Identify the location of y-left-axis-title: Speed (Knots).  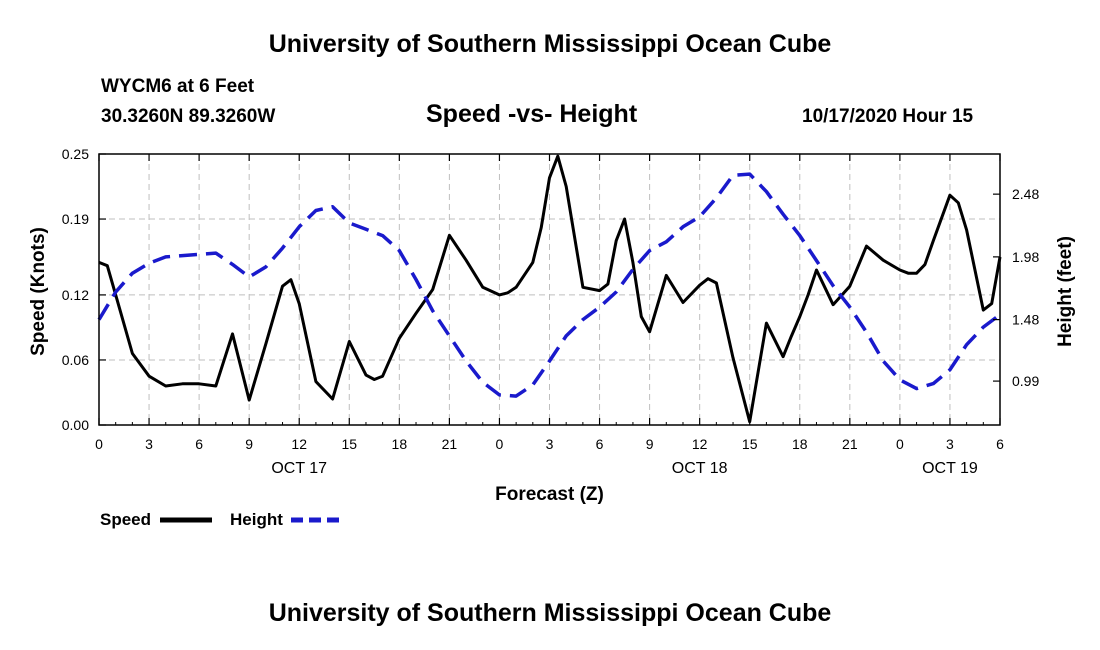
(38, 291).